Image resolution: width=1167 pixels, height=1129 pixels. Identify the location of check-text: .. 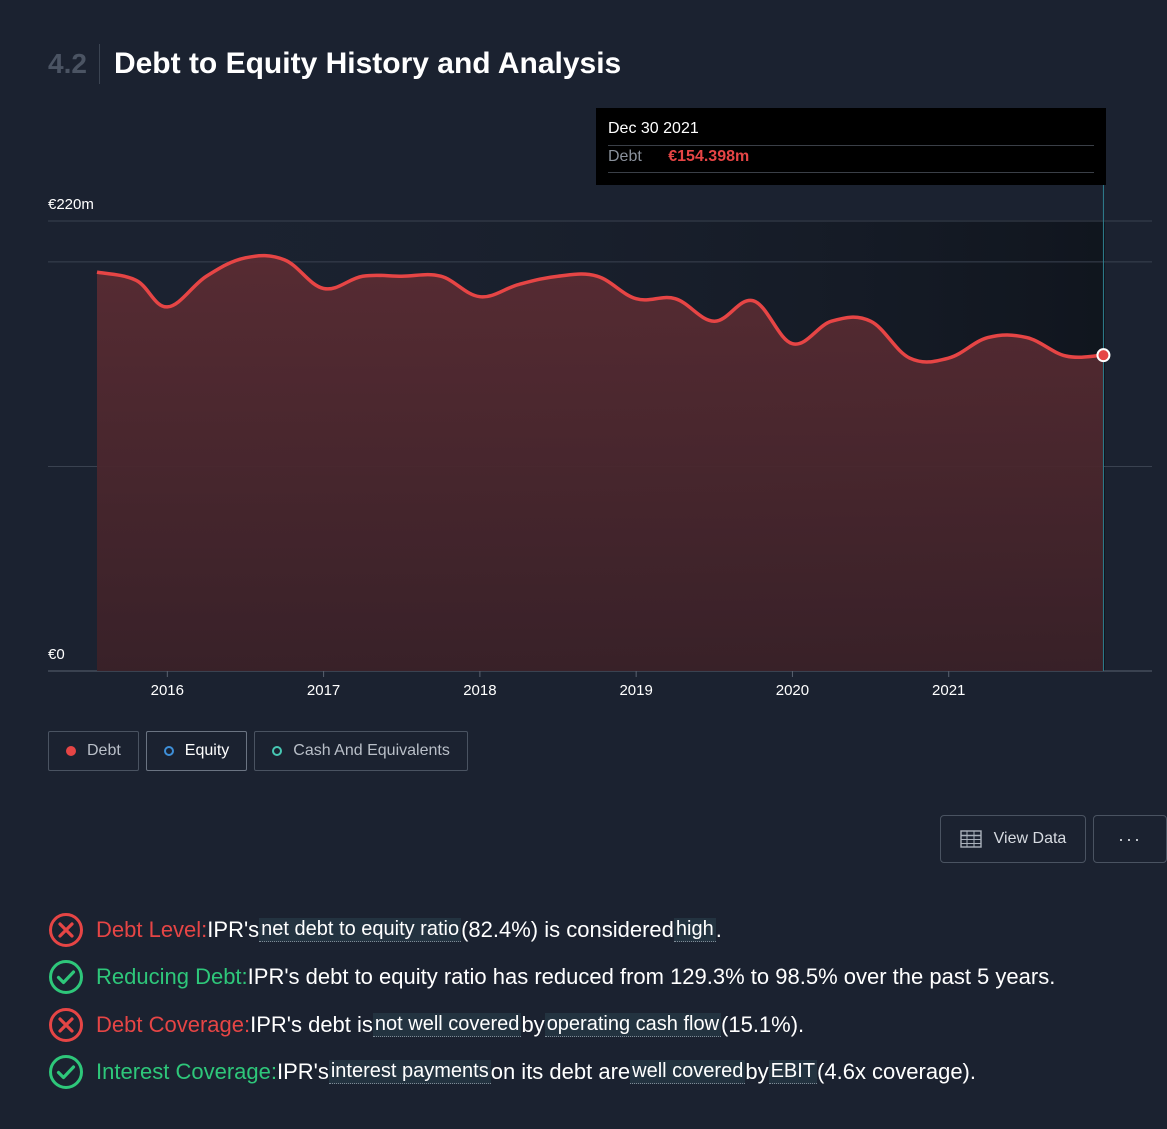
(718, 929).